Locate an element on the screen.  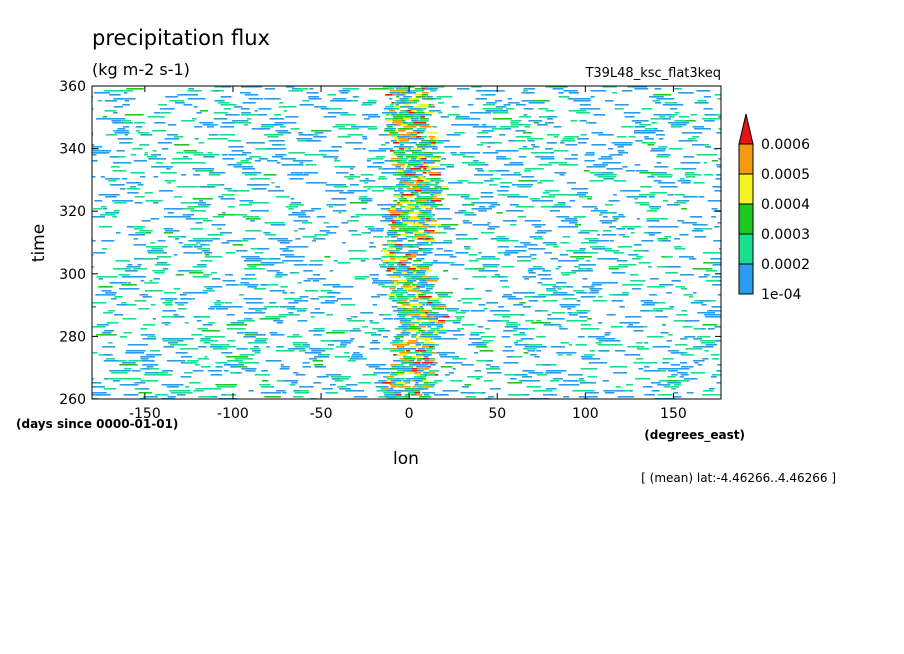
x-tick-label: 50 is located at coordinates (497, 414).